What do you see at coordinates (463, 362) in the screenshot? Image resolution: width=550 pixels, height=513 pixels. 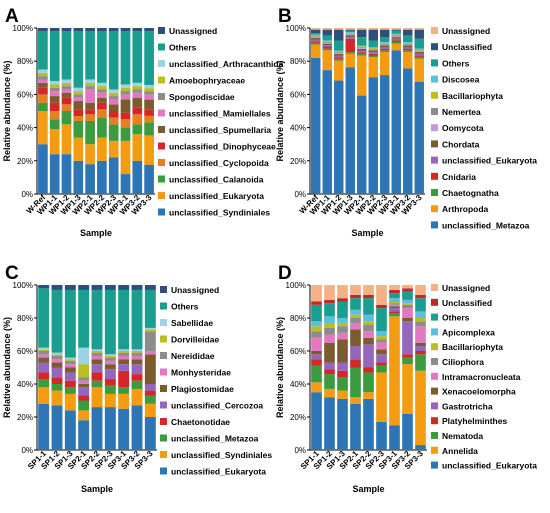 I see `legend-label: Ciliophora` at bounding box center [463, 362].